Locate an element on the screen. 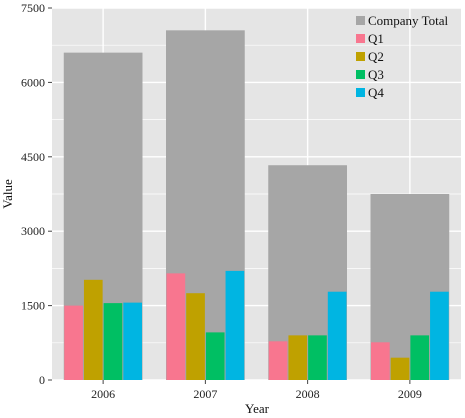 This screenshot has width=465, height=418. bar-q1-2009 is located at coordinates (380, 361).